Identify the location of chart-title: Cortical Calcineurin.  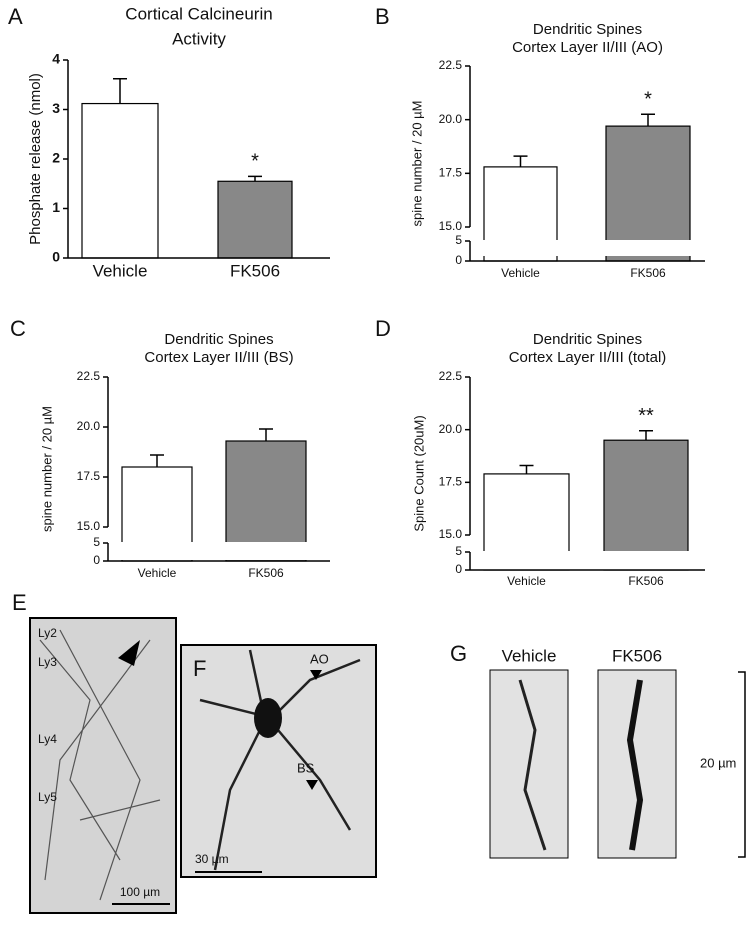
(198, 13).